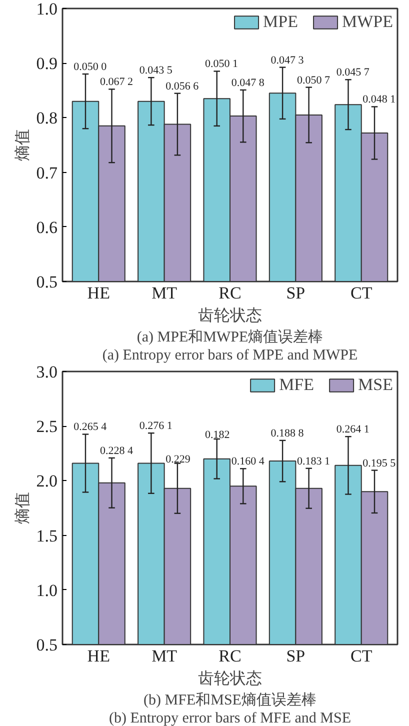  I want to click on annotation: 0.067 2, so click(116, 82).